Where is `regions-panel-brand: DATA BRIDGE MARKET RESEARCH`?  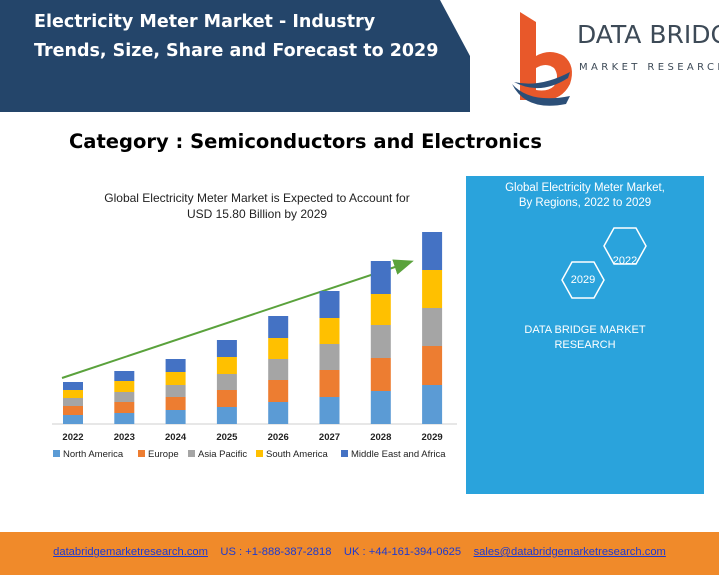 regions-panel-brand: DATA BRIDGE MARKET RESEARCH is located at coordinates (585, 338).